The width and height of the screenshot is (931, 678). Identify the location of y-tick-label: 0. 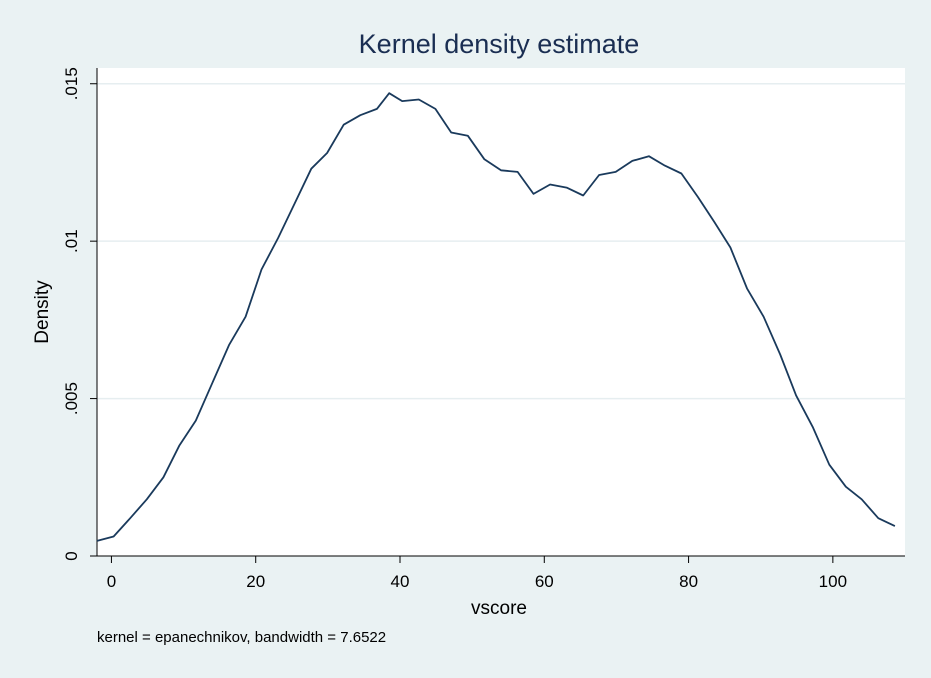
(71, 555).